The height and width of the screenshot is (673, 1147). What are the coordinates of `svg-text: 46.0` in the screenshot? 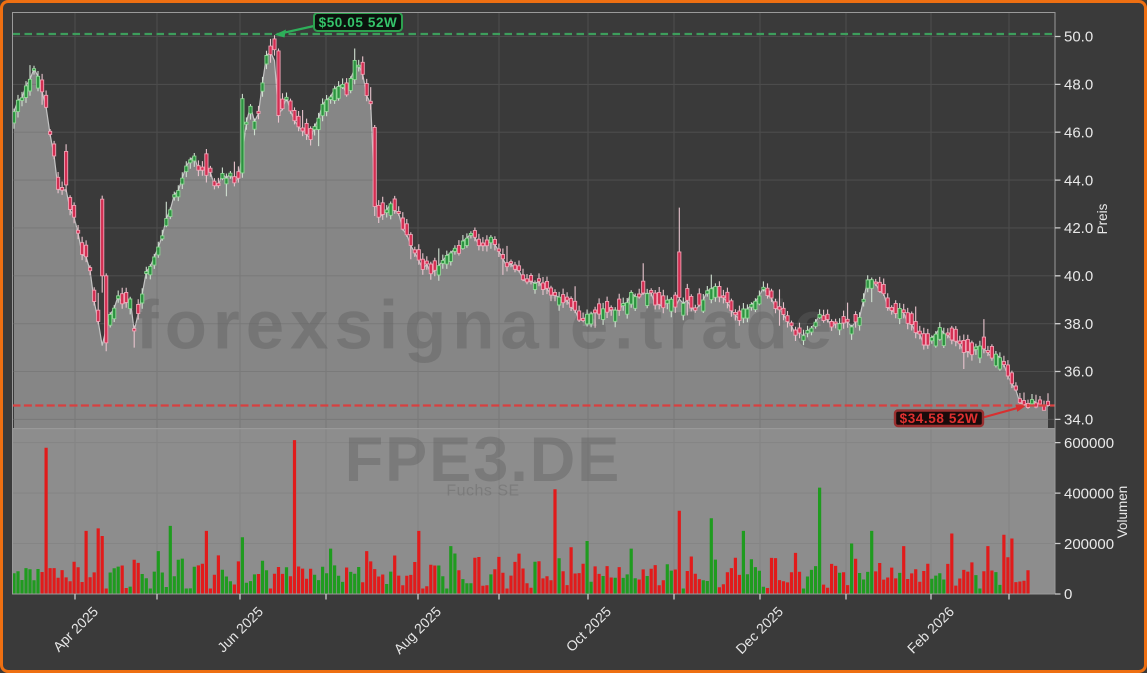 It's located at (1078, 132).